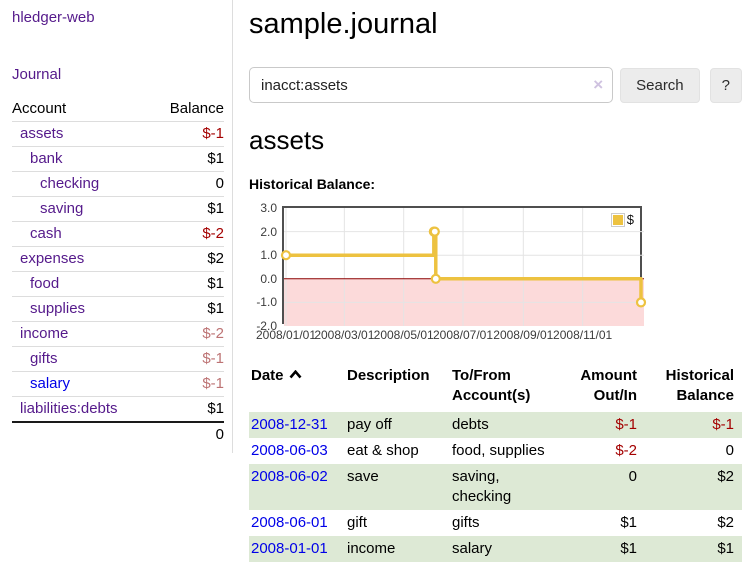 The image size is (742, 582). Describe the element at coordinates (196, 108) in the screenshot. I see `balance-column-header: Balance` at that location.